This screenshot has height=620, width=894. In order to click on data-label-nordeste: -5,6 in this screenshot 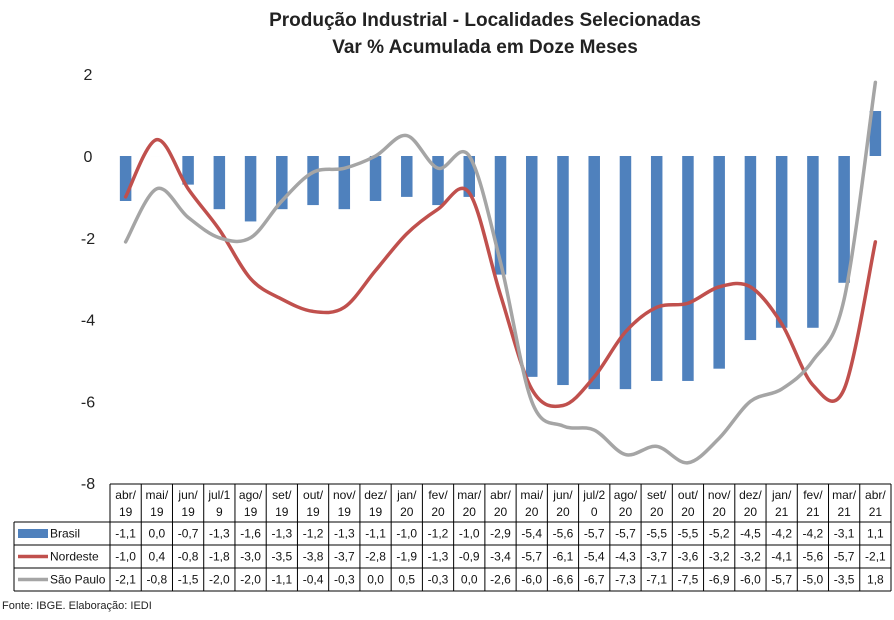, I will do `click(813, 557)`.